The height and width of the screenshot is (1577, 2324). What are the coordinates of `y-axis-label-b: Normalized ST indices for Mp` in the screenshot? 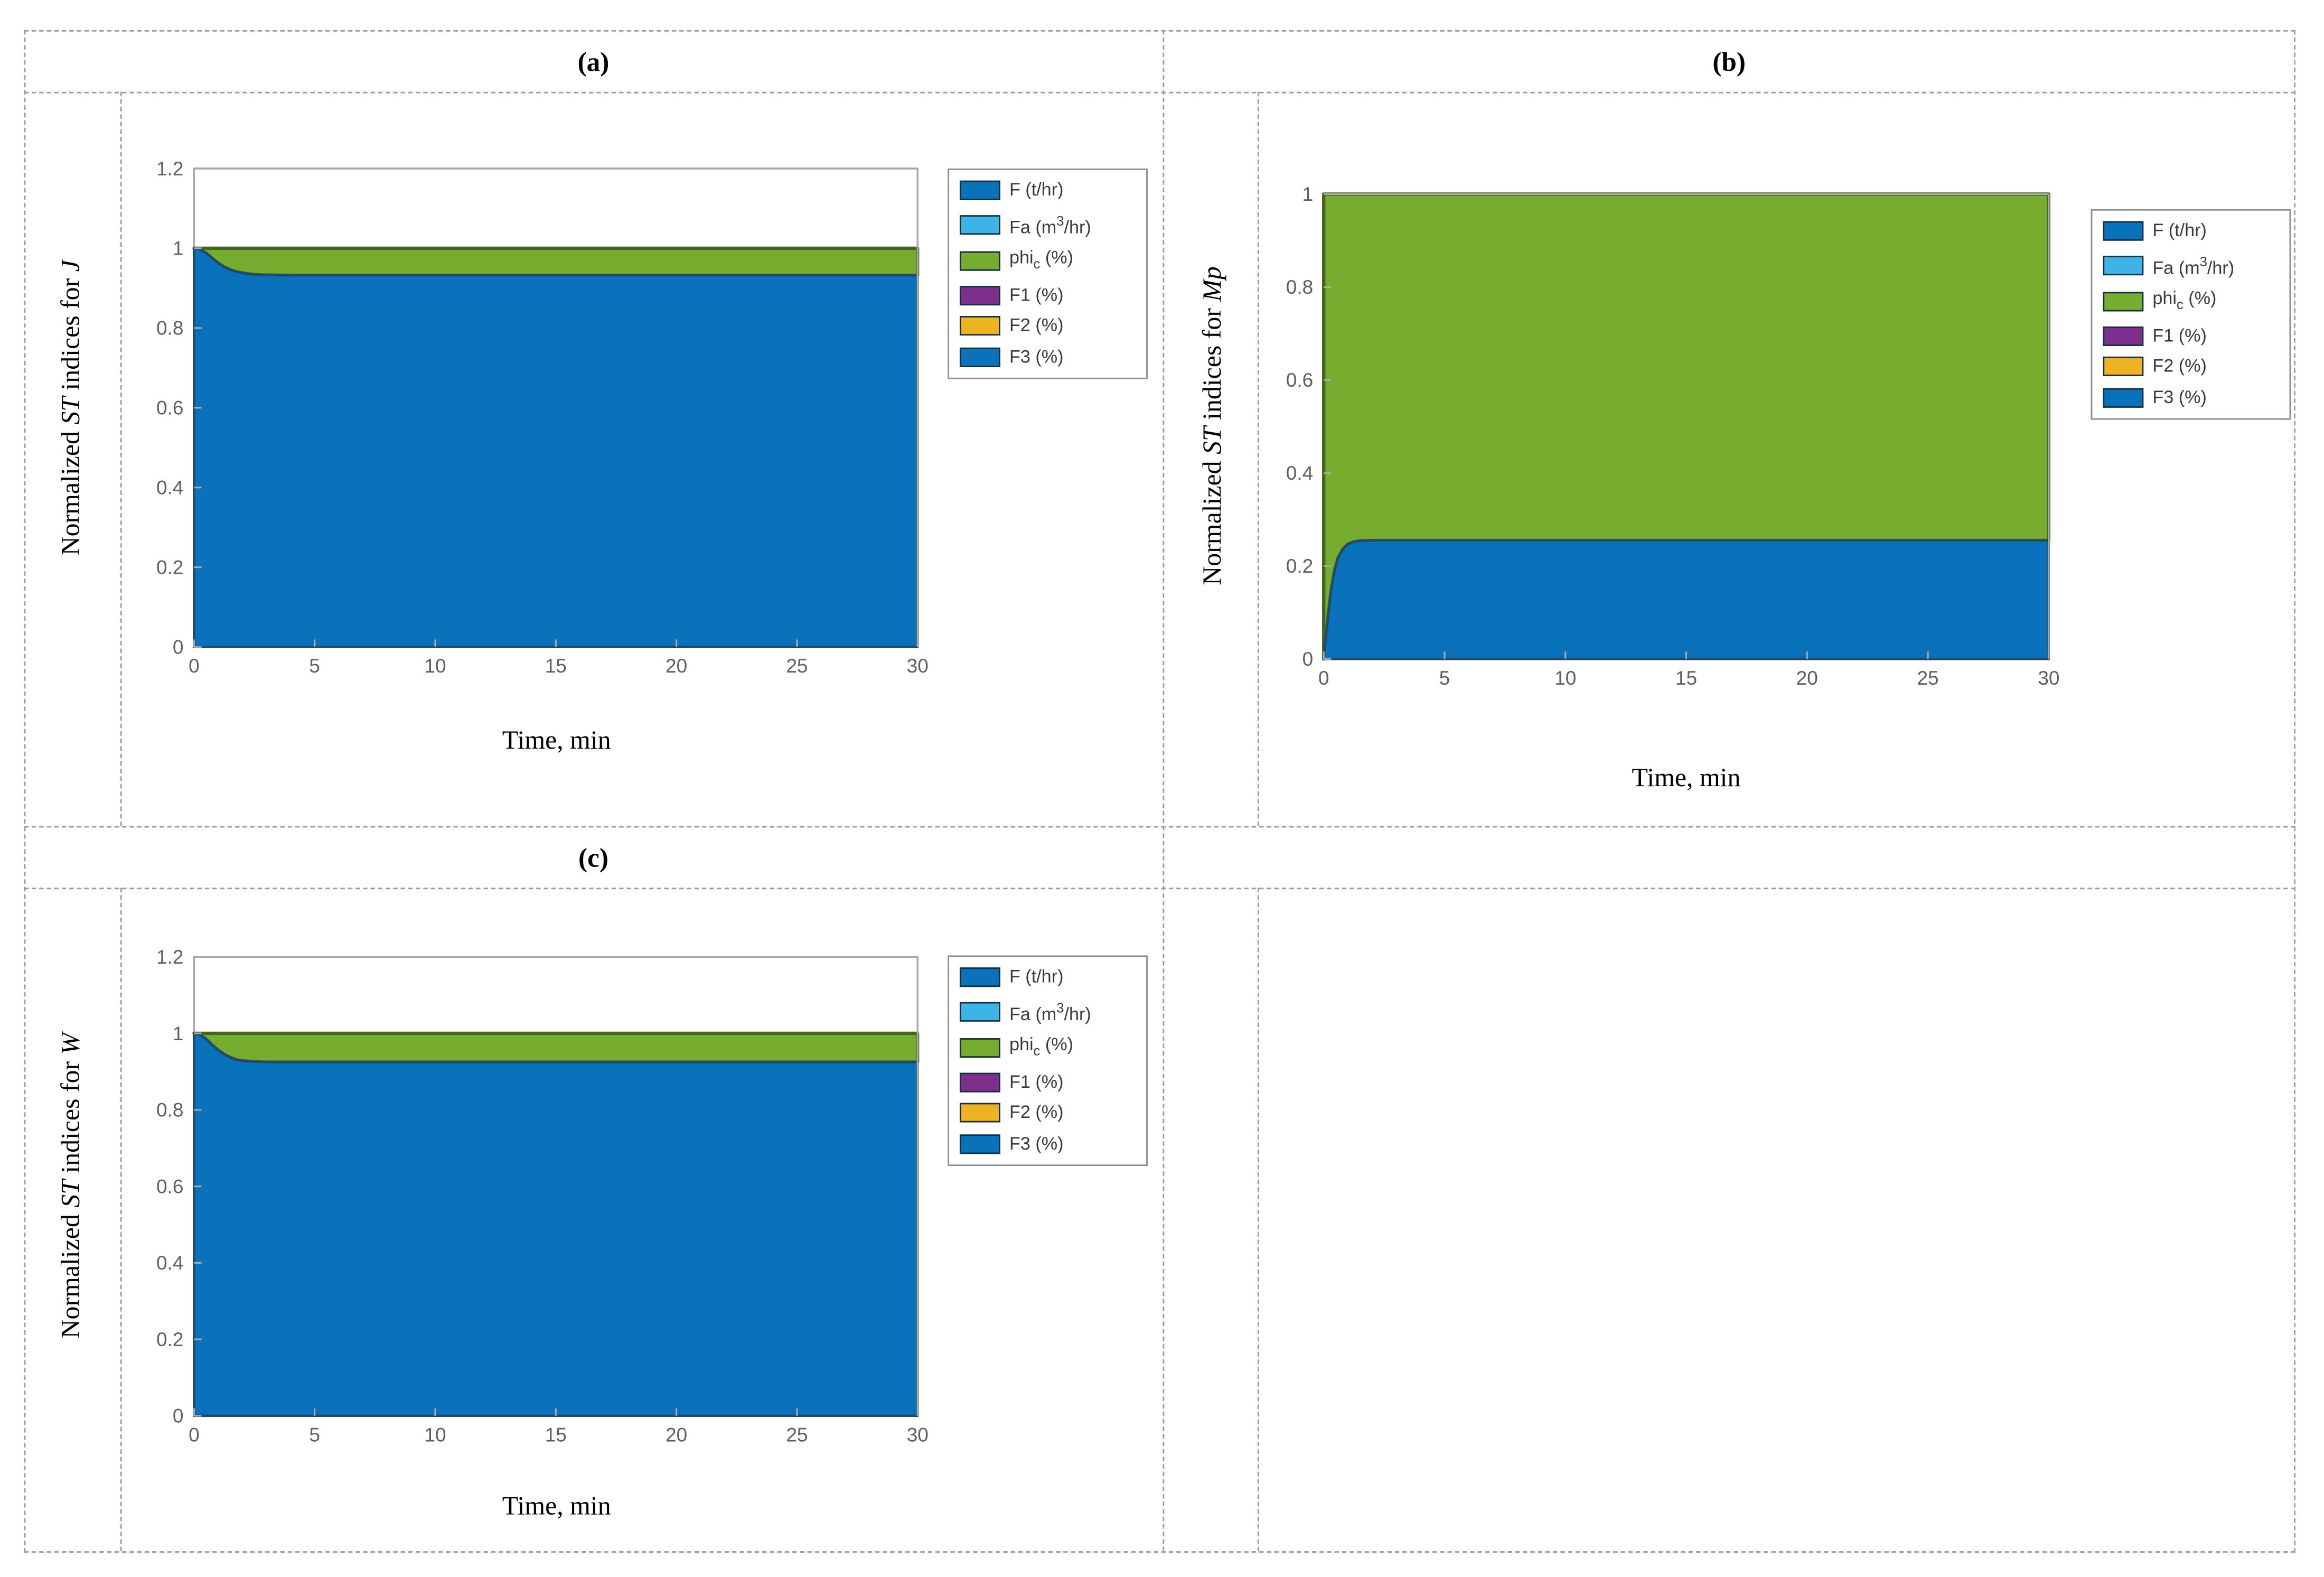 It's located at (1213, 425).